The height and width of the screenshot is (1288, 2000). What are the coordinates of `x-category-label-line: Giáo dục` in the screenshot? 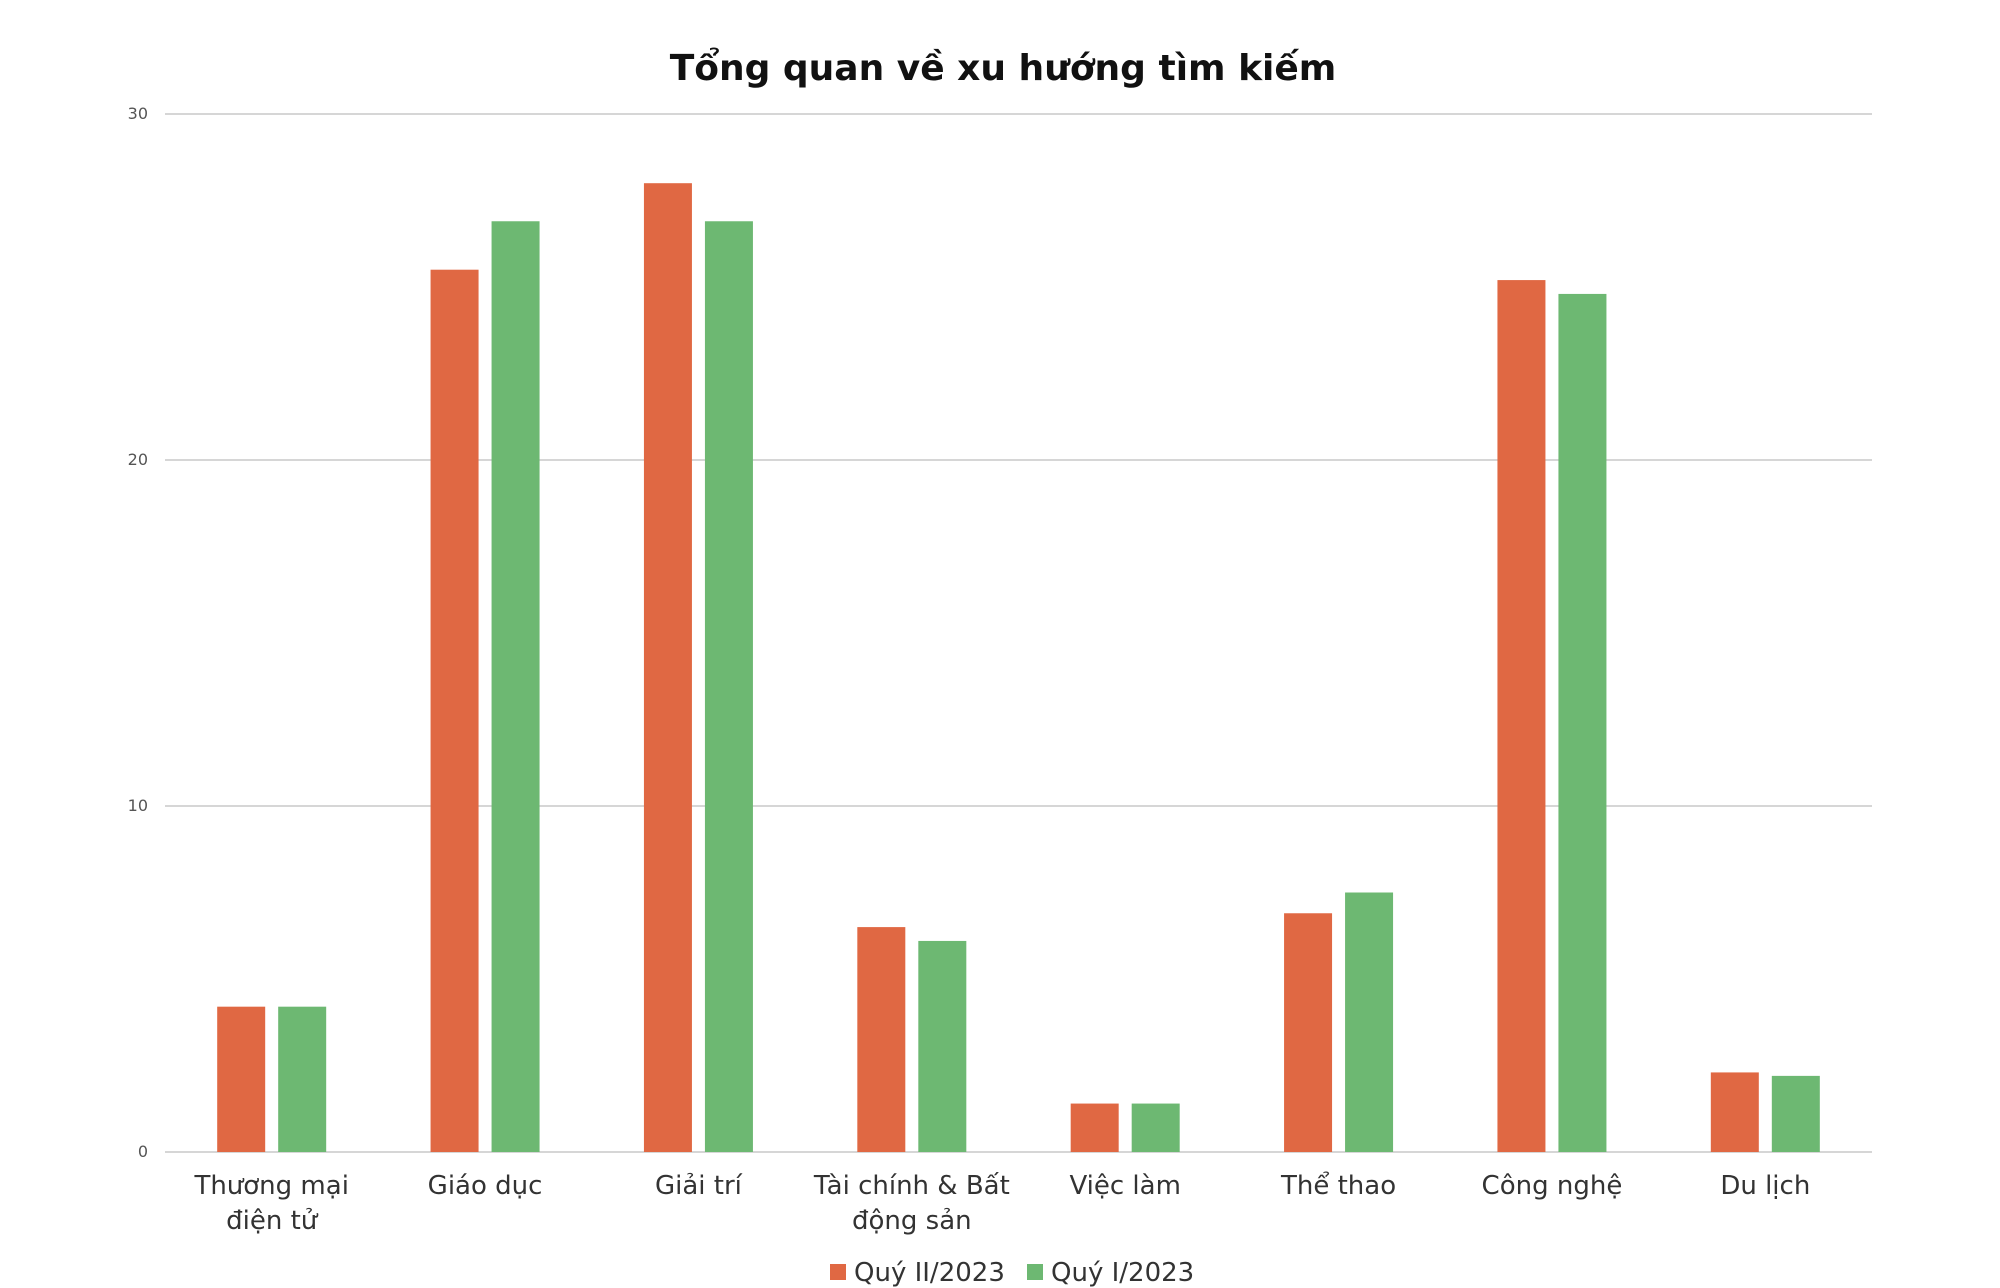 It's located at (485, 1186).